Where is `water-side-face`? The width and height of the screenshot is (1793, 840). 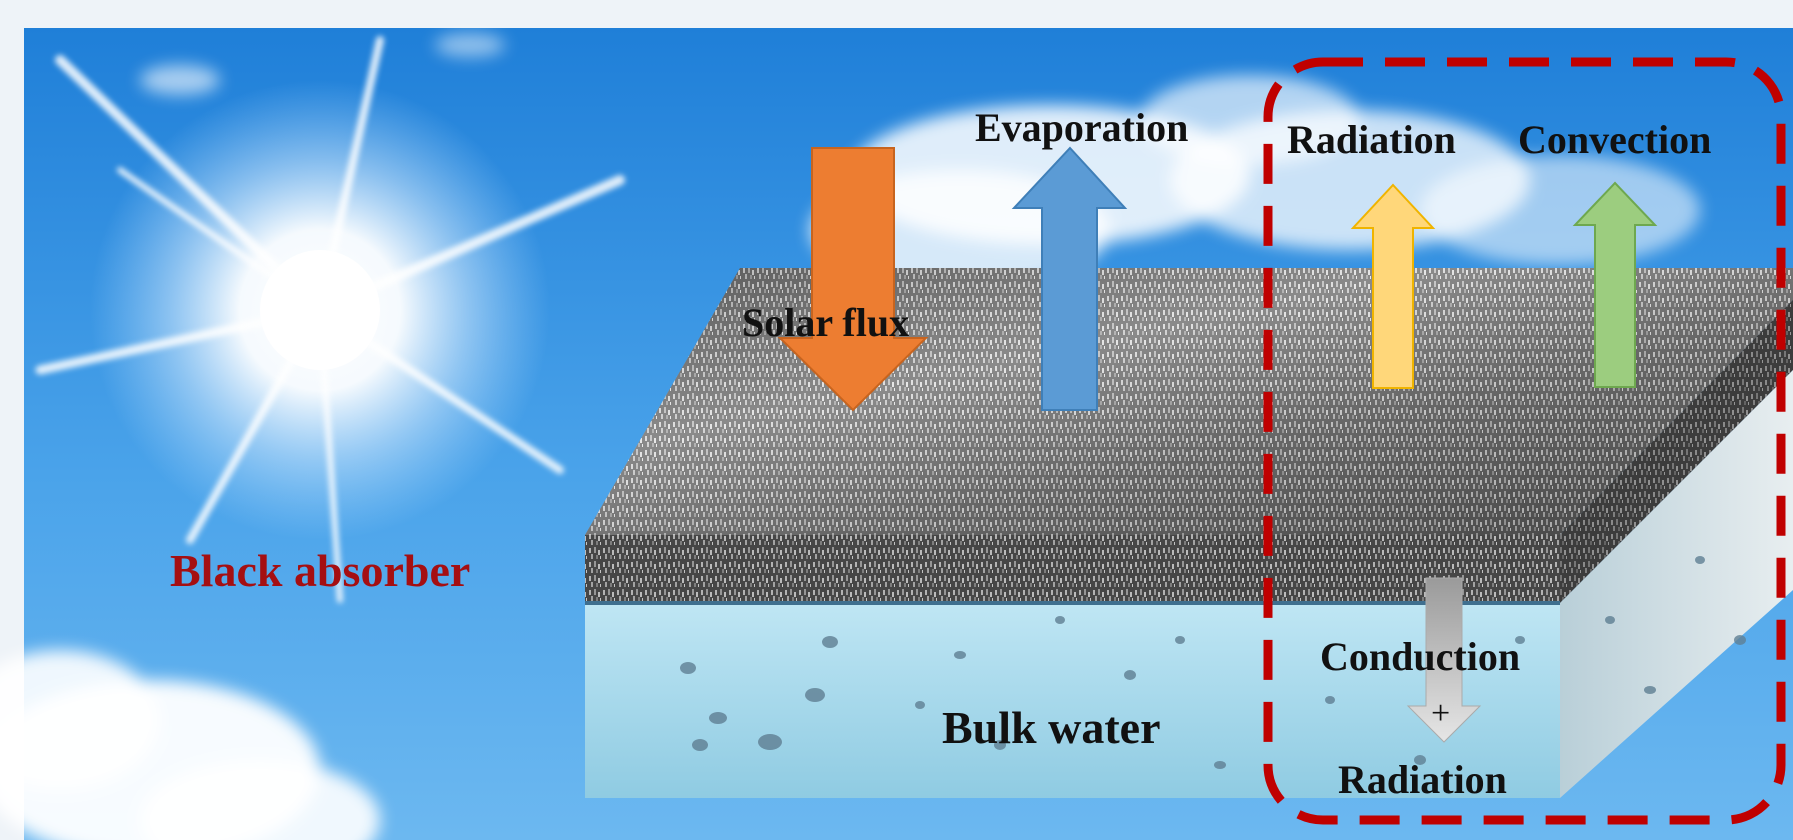
water-side-face is located at coordinates (1676, 584).